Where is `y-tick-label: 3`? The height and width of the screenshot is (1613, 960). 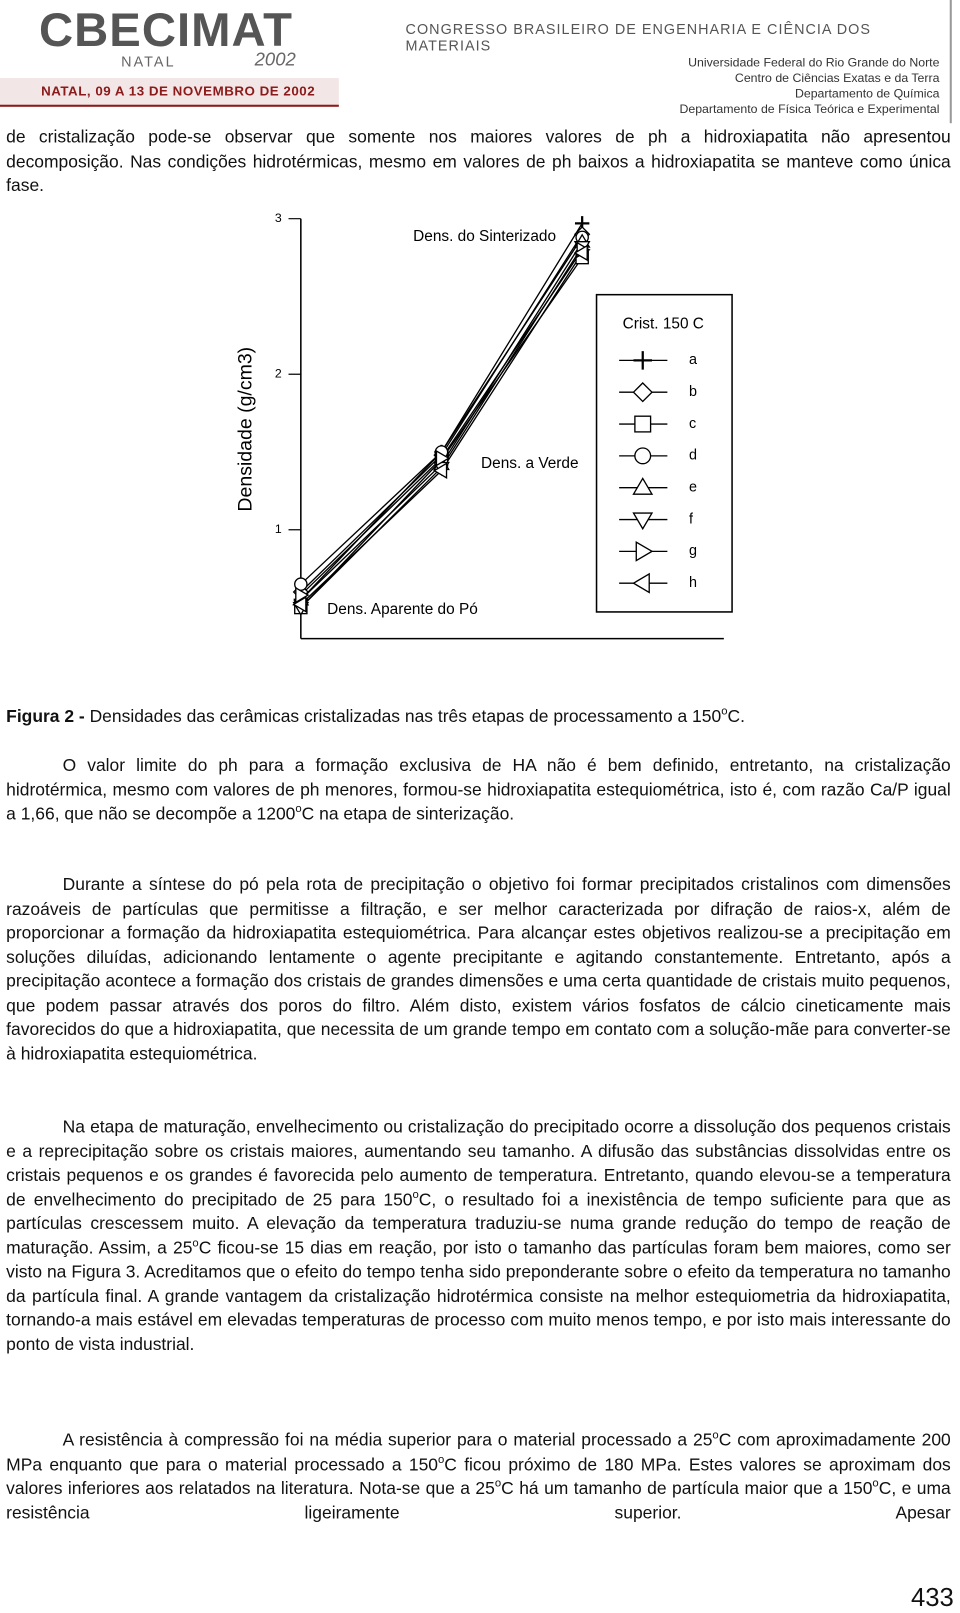 y-tick-label: 3 is located at coordinates (278, 218).